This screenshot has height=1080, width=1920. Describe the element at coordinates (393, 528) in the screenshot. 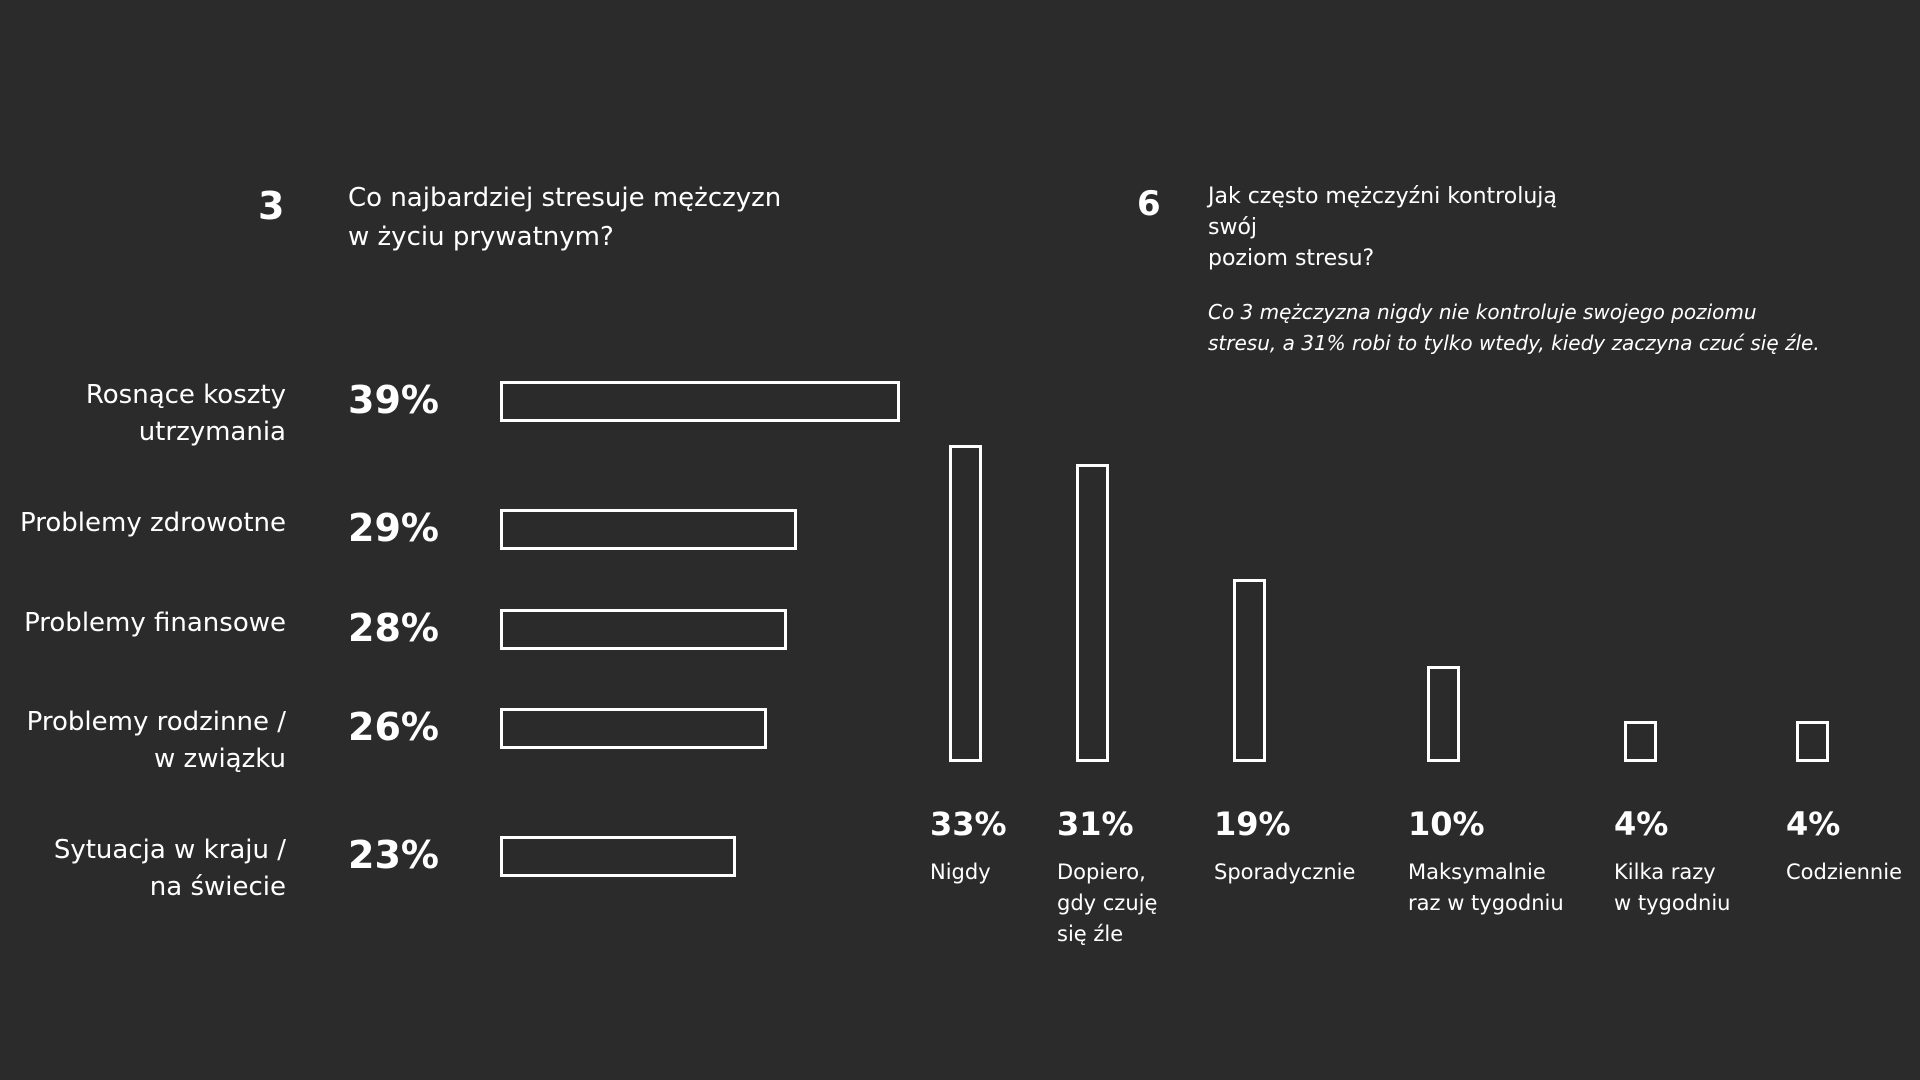

I see `value-label: 29%` at that location.